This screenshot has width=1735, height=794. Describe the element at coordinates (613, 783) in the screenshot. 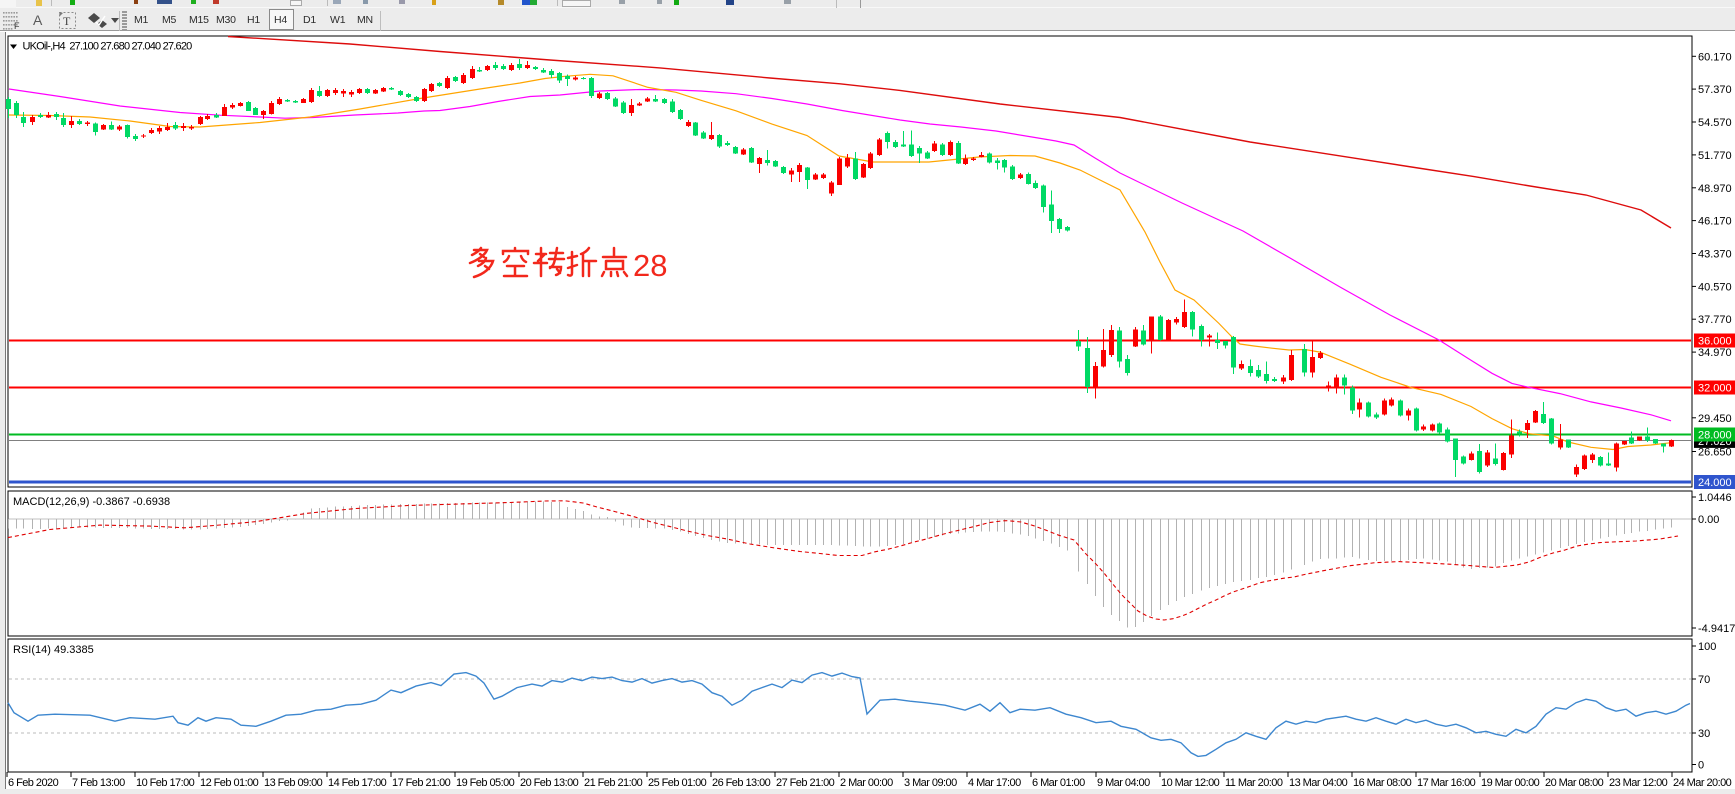

I see `svg-text: 21 Feb 21:00` at that location.